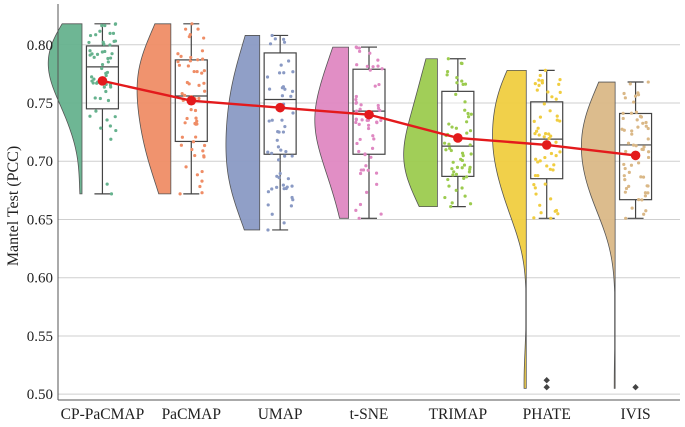  What do you see at coordinates (635, 155) in the screenshot?
I see `mean-marker-ivis` at bounding box center [635, 155].